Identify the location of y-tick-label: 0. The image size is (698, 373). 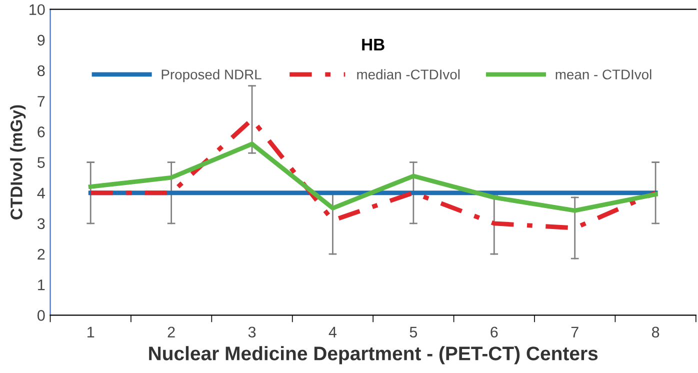
(41, 315).